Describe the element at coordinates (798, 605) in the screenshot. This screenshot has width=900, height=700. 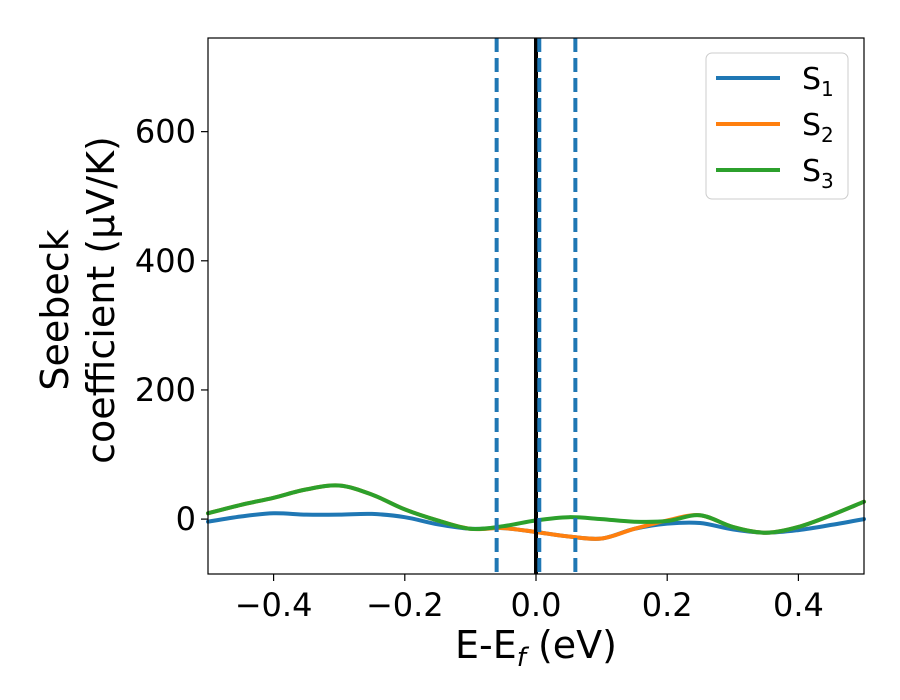
I see `x-tick-label: 0.4` at that location.